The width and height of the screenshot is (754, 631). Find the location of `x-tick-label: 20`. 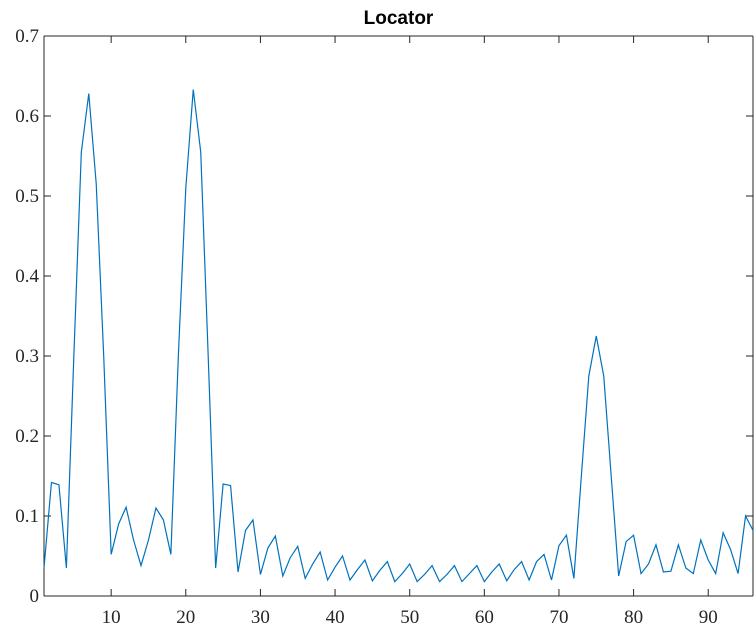

x-tick-label: 20 is located at coordinates (185, 617).